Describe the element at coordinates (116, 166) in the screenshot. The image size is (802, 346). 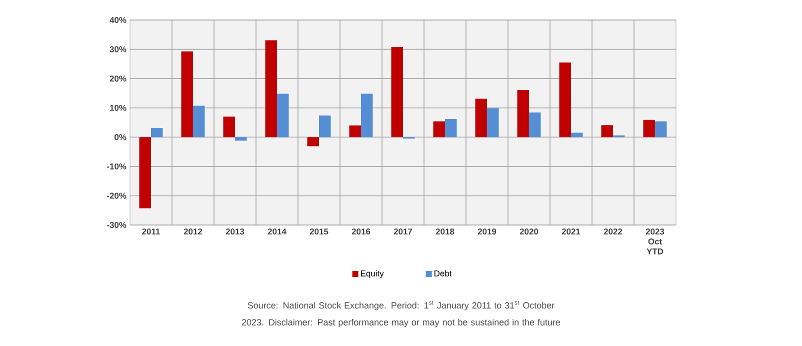
I see `y-tick-label: -10%` at that location.